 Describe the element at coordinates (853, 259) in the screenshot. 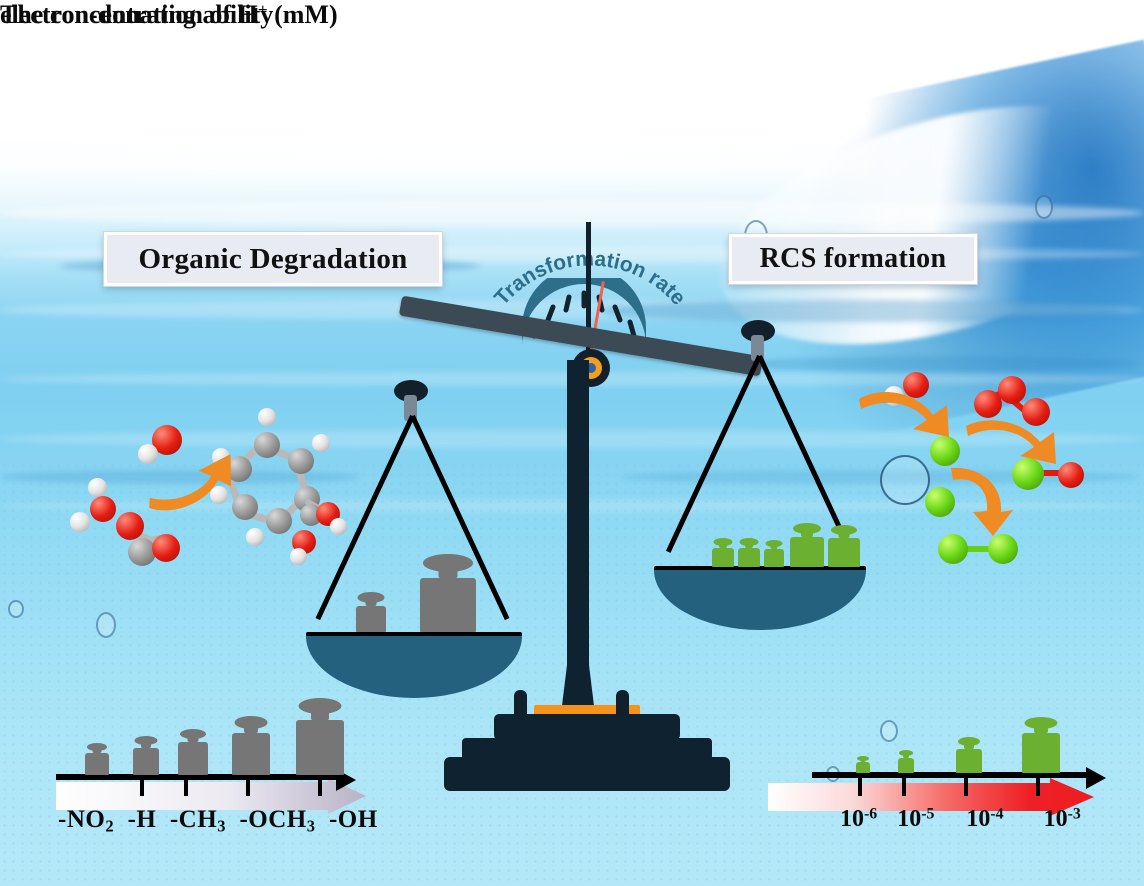

I see `label-rcs-formation: RCS formation` at that location.